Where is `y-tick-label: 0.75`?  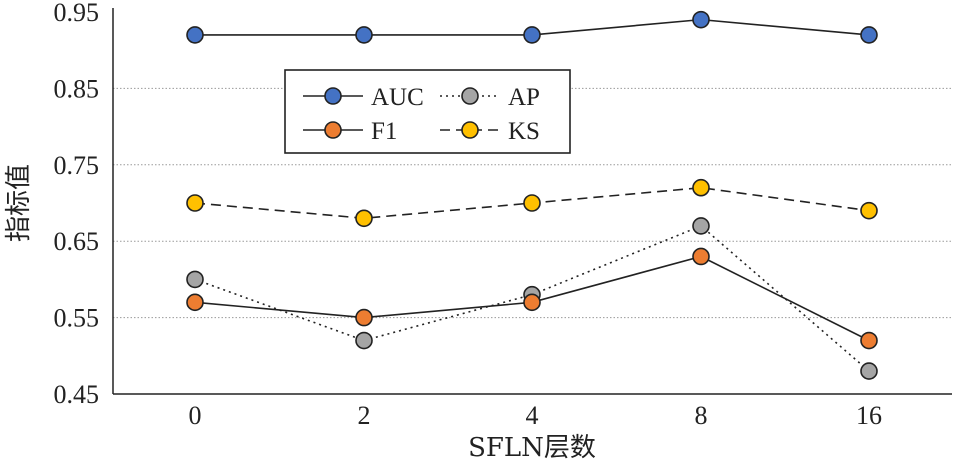
y-tick-label: 0.75 is located at coordinates (77, 165).